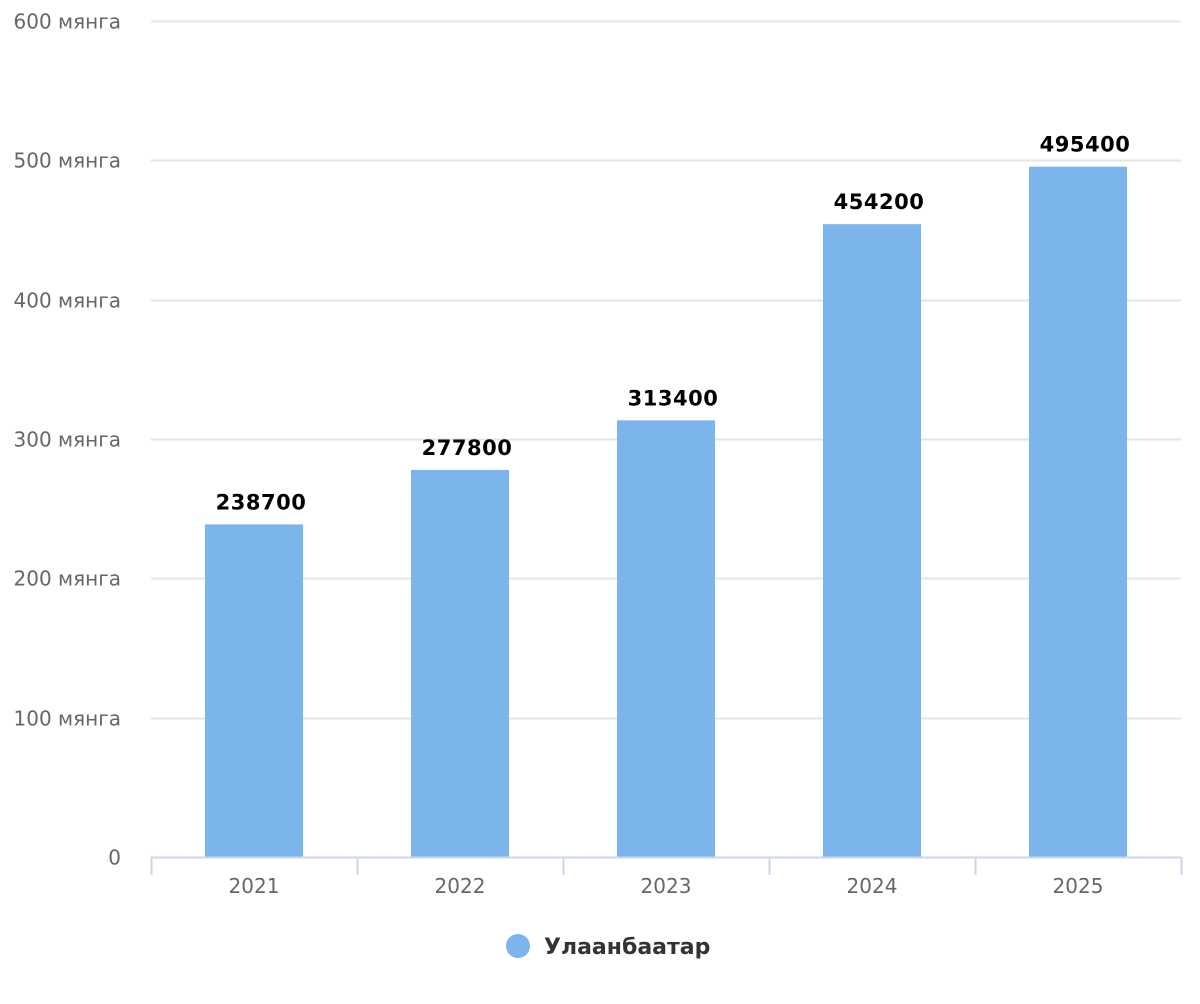 This screenshot has width=1200, height=1004. What do you see at coordinates (254, 886) in the screenshot?
I see `x-tick-label: 2021` at bounding box center [254, 886].